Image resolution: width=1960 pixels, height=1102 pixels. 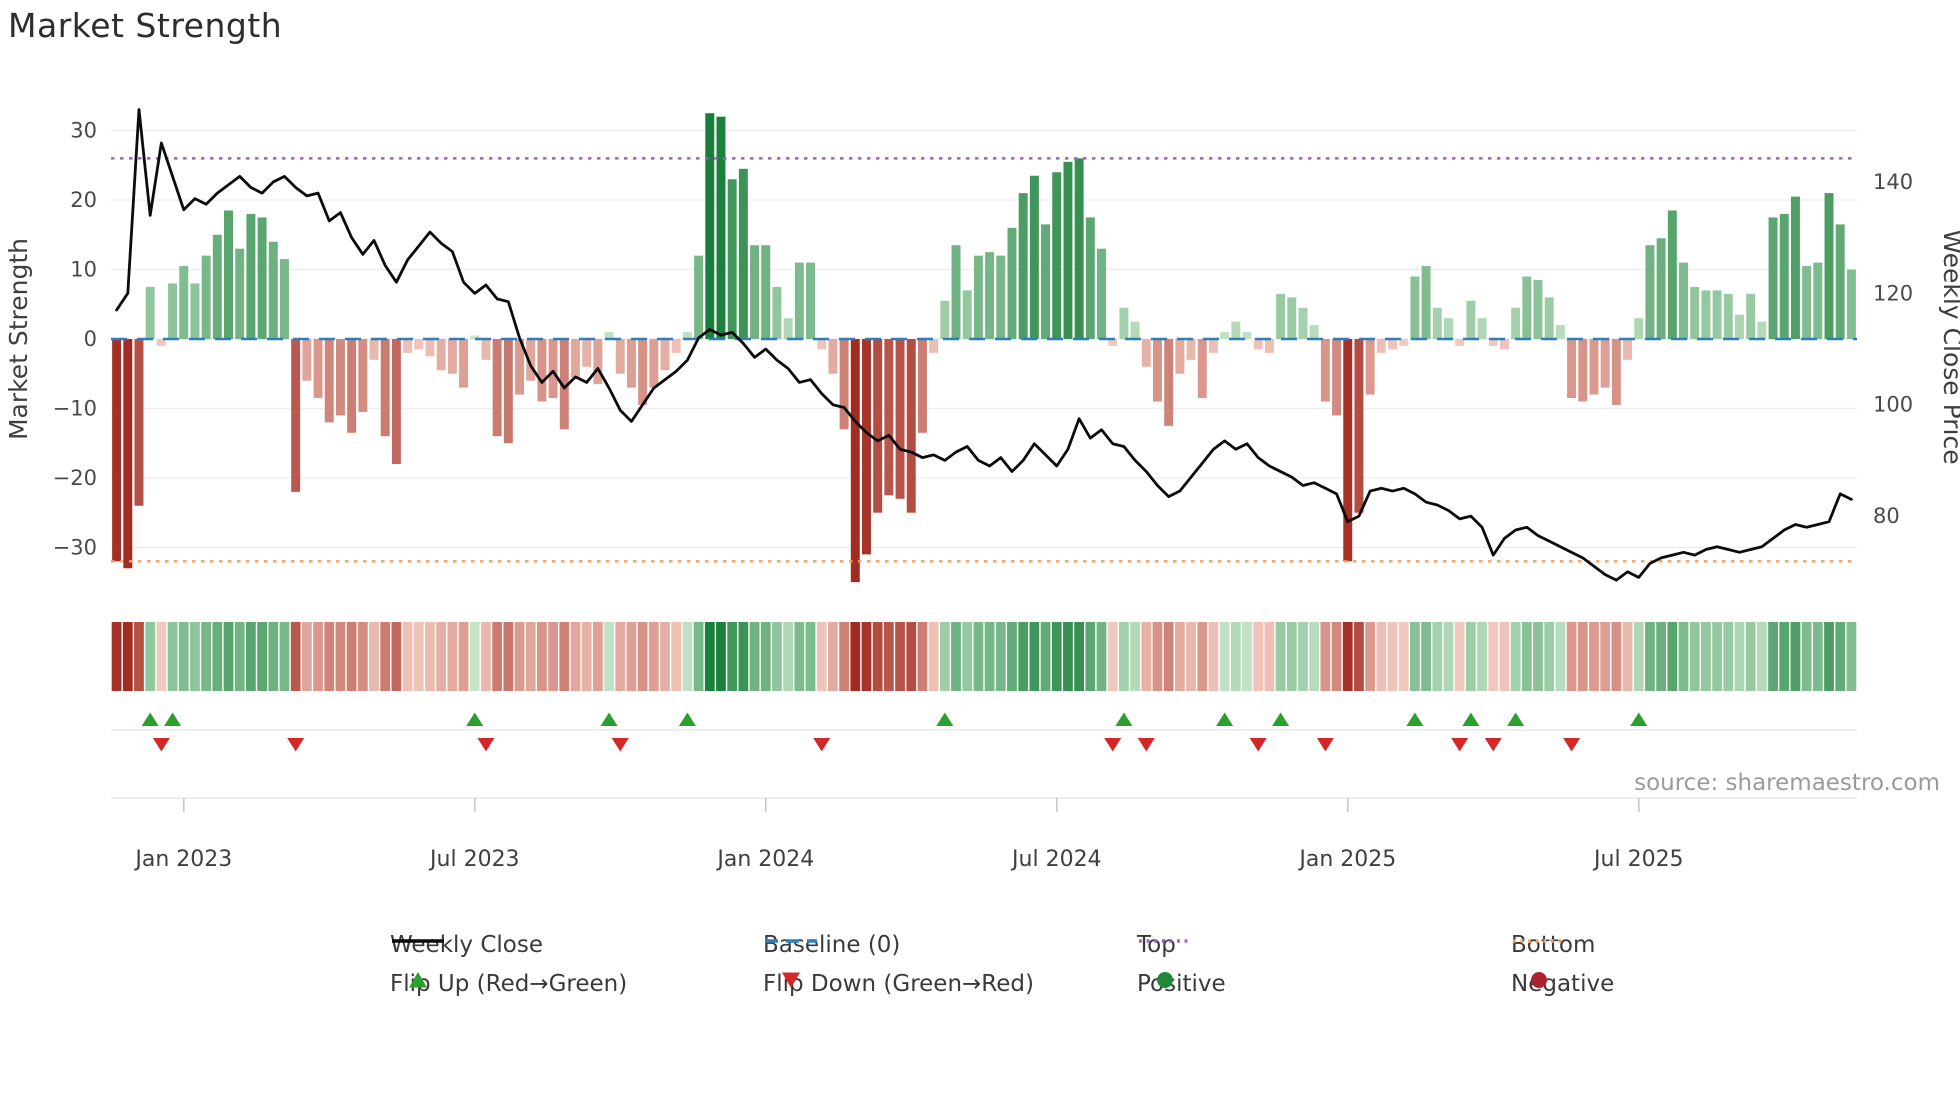 What do you see at coordinates (1893, 405) in the screenshot?
I see `svg-text: 100` at bounding box center [1893, 405].